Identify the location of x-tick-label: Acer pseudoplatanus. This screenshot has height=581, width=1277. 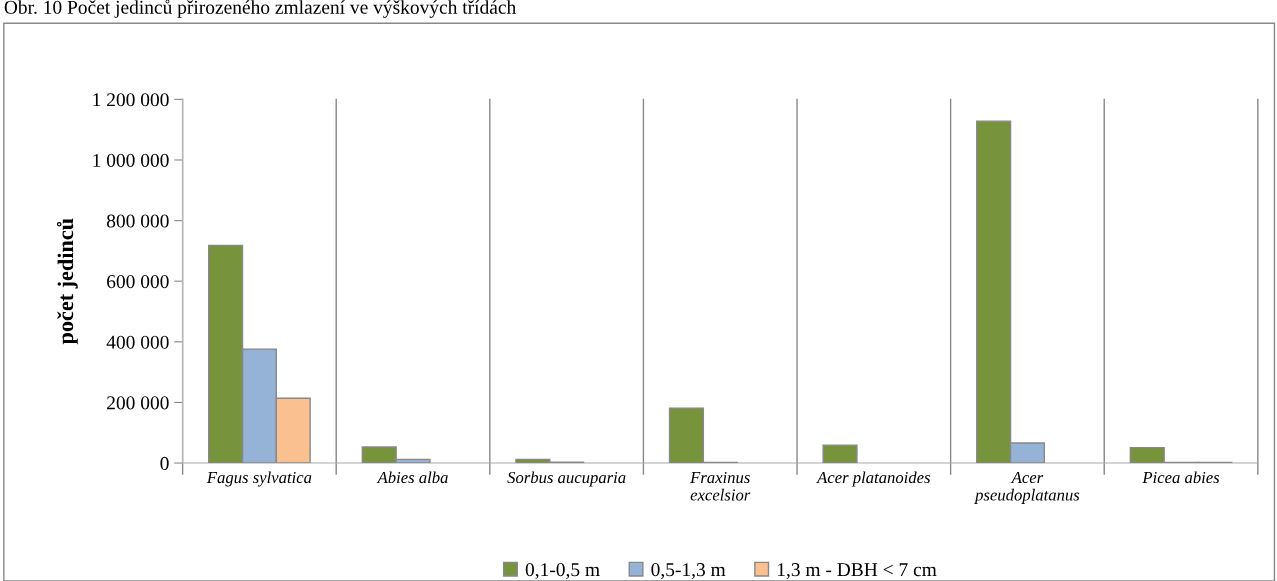
(1027, 487).